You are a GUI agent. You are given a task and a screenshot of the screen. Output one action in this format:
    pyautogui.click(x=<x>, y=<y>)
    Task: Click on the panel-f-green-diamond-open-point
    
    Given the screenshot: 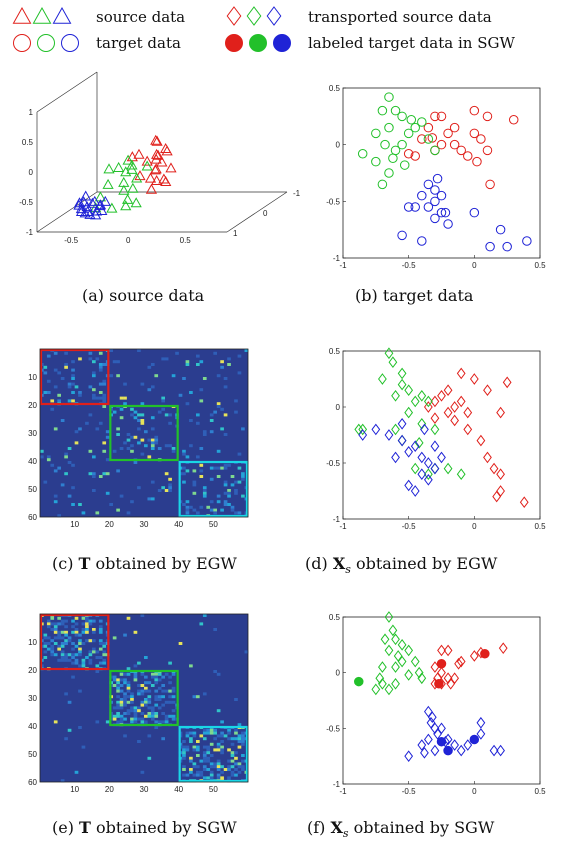 What is the action you would take?
    pyautogui.click(x=409, y=675)
    